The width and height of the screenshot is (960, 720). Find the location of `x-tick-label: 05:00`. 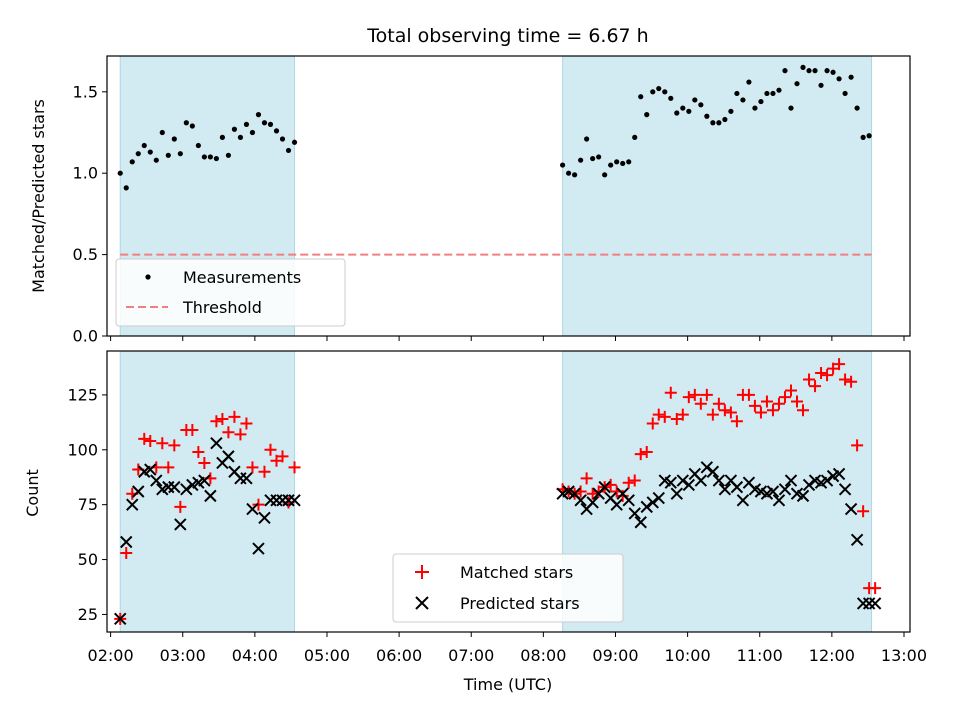

x-tick-label: 05:00 is located at coordinates (327, 655).